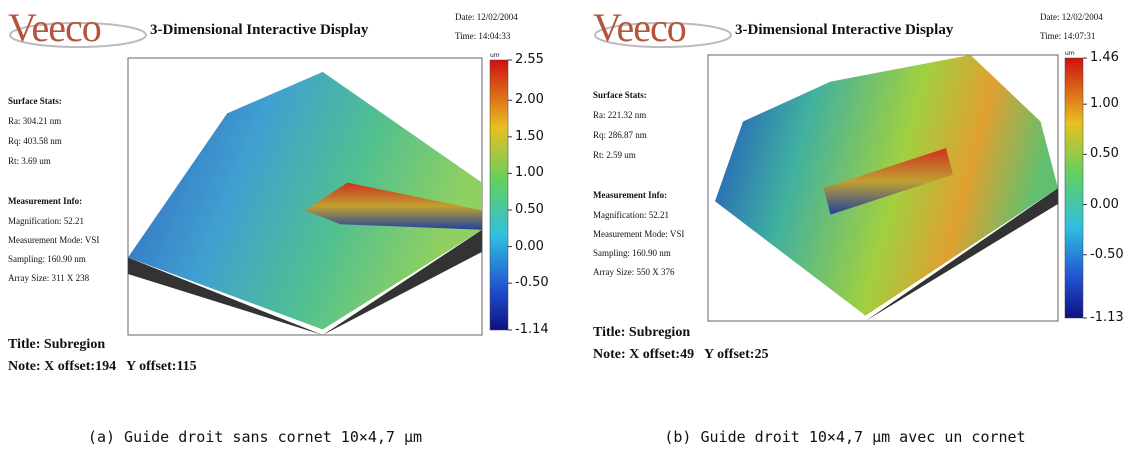 The width and height of the screenshot is (1134, 450). What do you see at coordinates (305, 282) in the screenshot?
I see `surface-base` at bounding box center [305, 282].